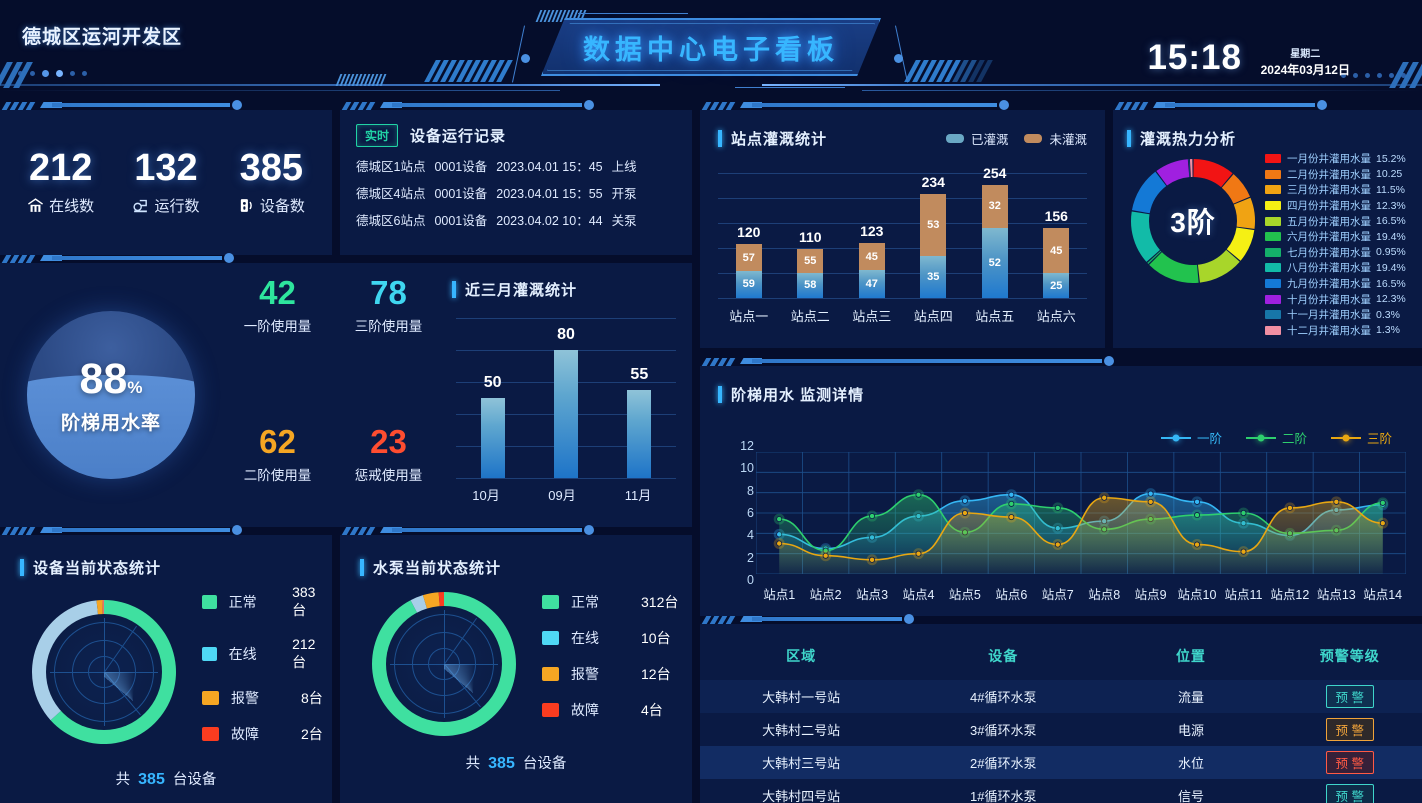 The image size is (1422, 803). Describe the element at coordinates (871, 260) in the screenshot. I see `stacked-bar: 123 45 47` at that location.